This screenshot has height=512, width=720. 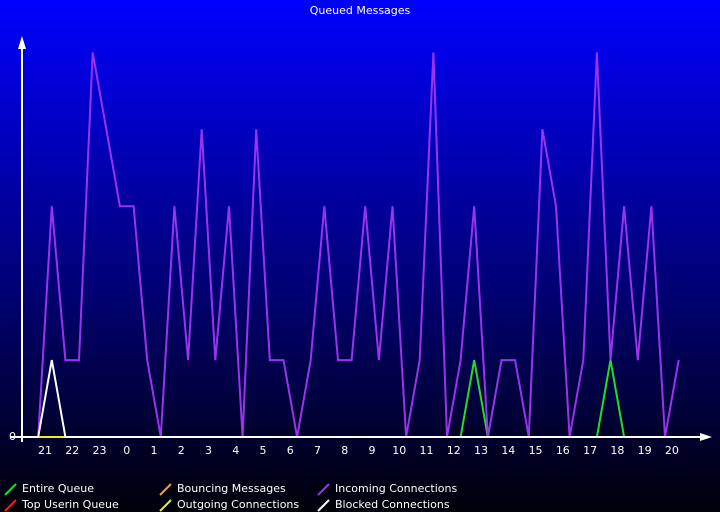 What do you see at coordinates (290, 450) in the screenshot?
I see `x-tick-label: 6` at bounding box center [290, 450].